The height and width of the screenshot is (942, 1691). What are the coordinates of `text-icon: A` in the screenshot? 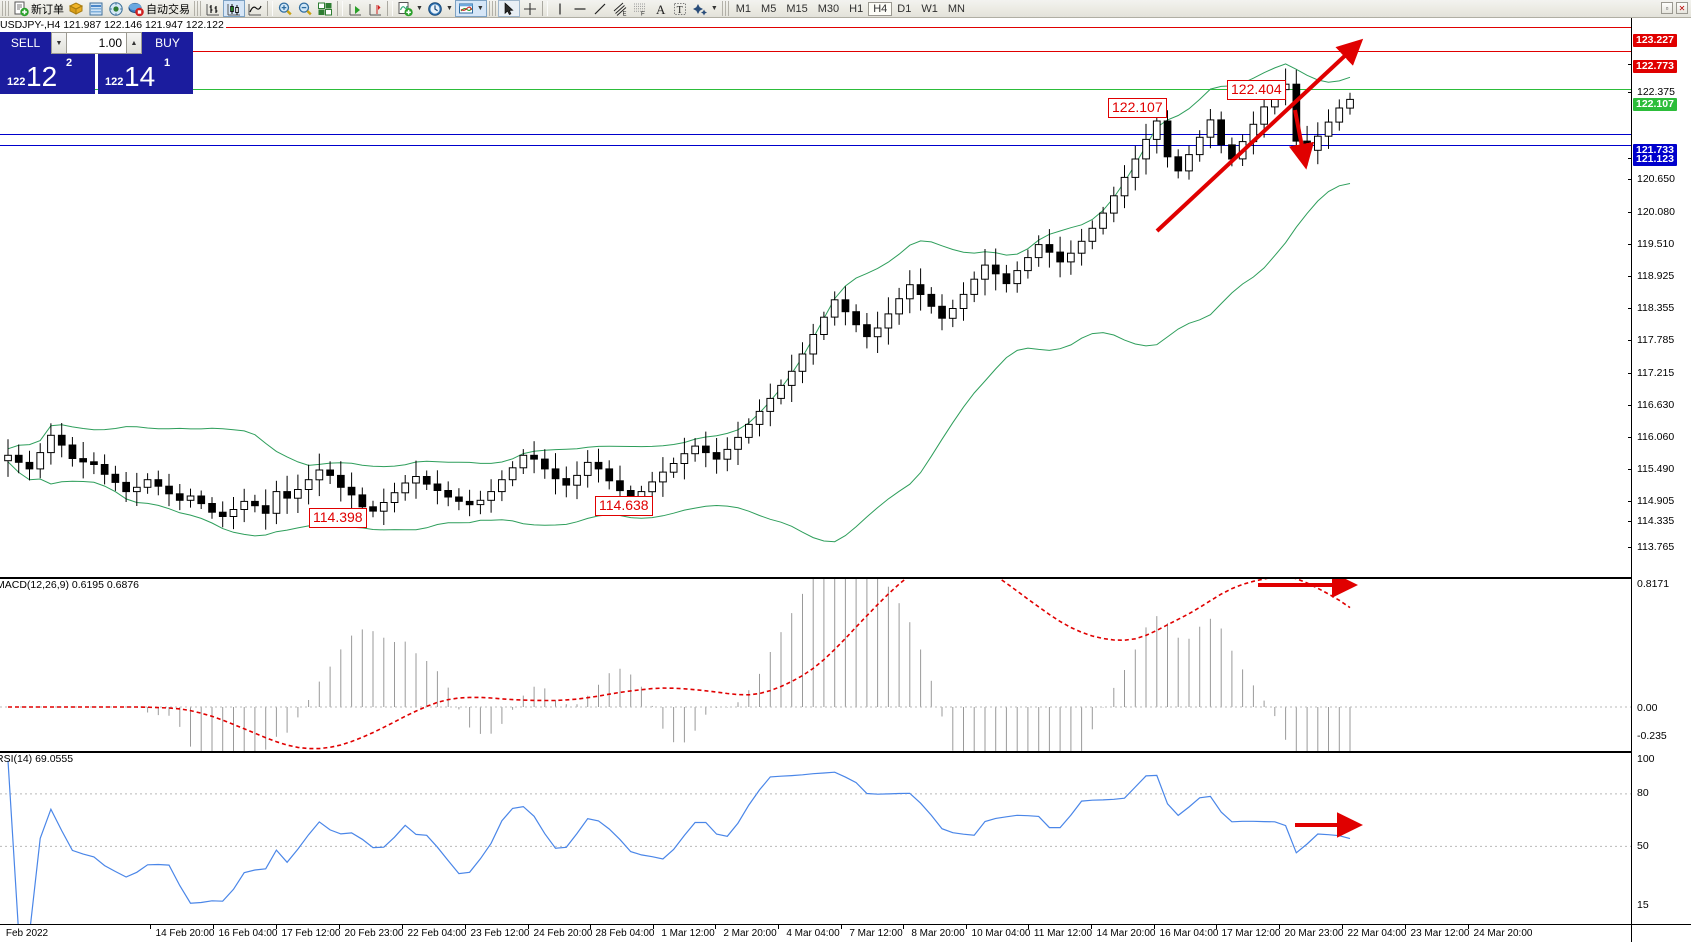 It's located at (660, 9).